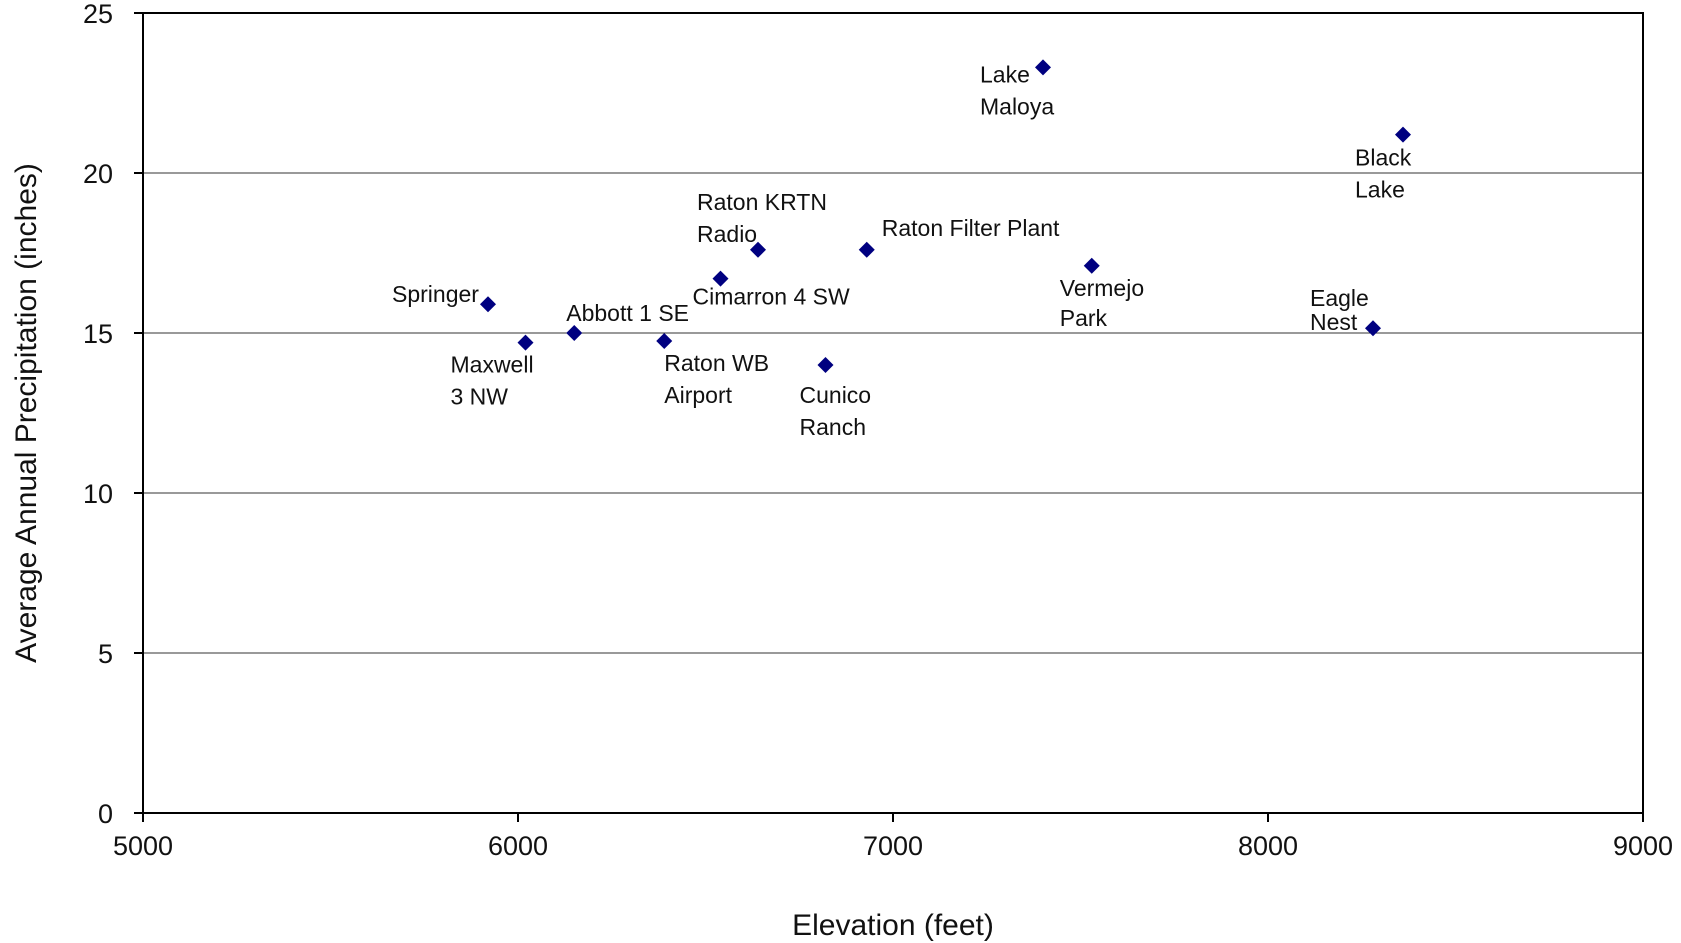 This screenshot has width=1681, height=943. Describe the element at coordinates (1643, 846) in the screenshot. I see `x-tick-label: 9000` at that location.